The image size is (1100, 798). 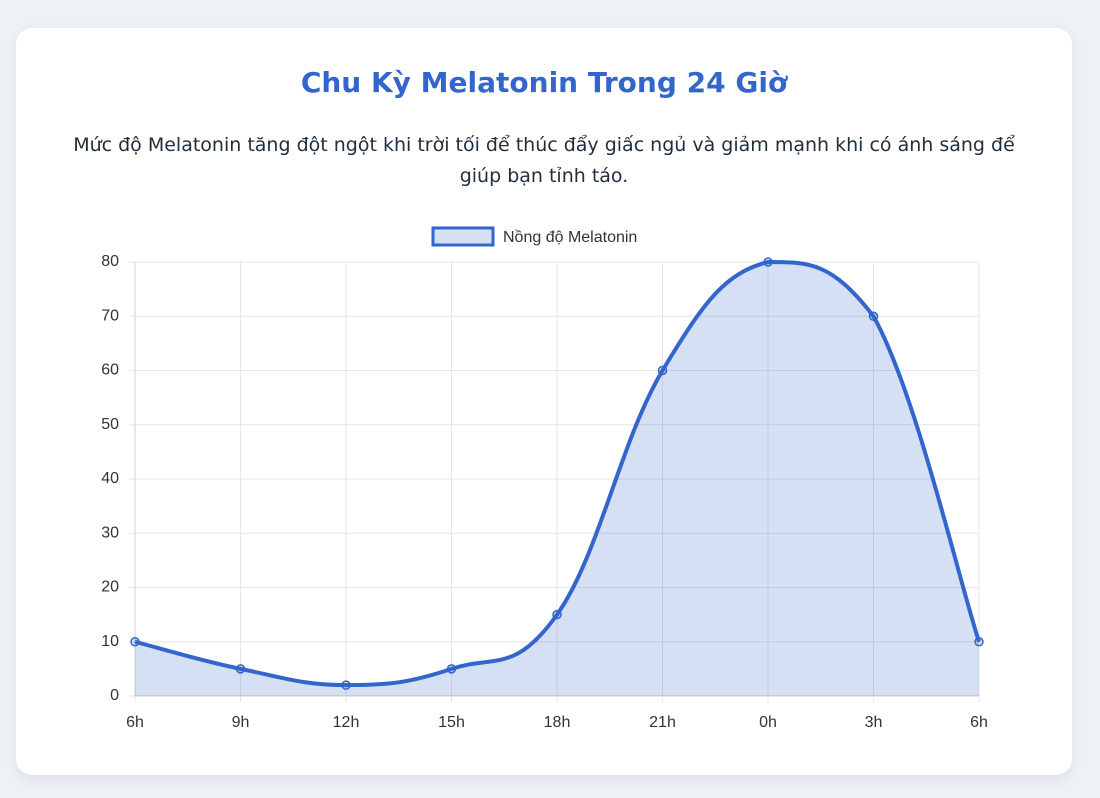 What do you see at coordinates (110, 532) in the screenshot?
I see `y-tick-label: 30` at bounding box center [110, 532].